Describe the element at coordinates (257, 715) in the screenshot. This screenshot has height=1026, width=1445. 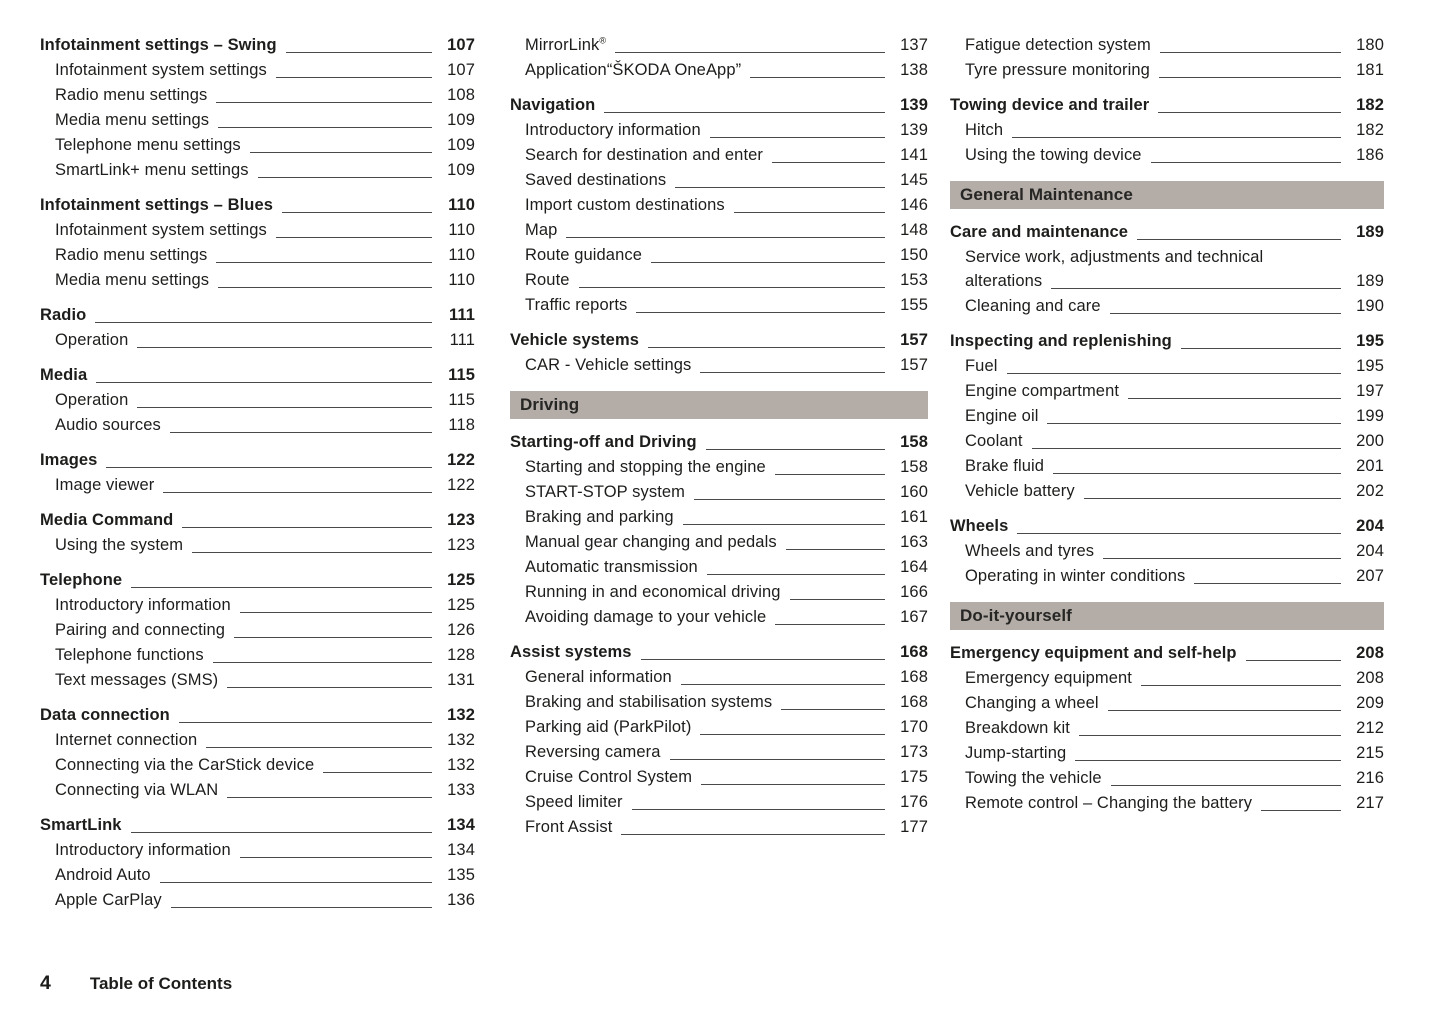
I see `toc-section-header-entry: Data connection 132` at that location.